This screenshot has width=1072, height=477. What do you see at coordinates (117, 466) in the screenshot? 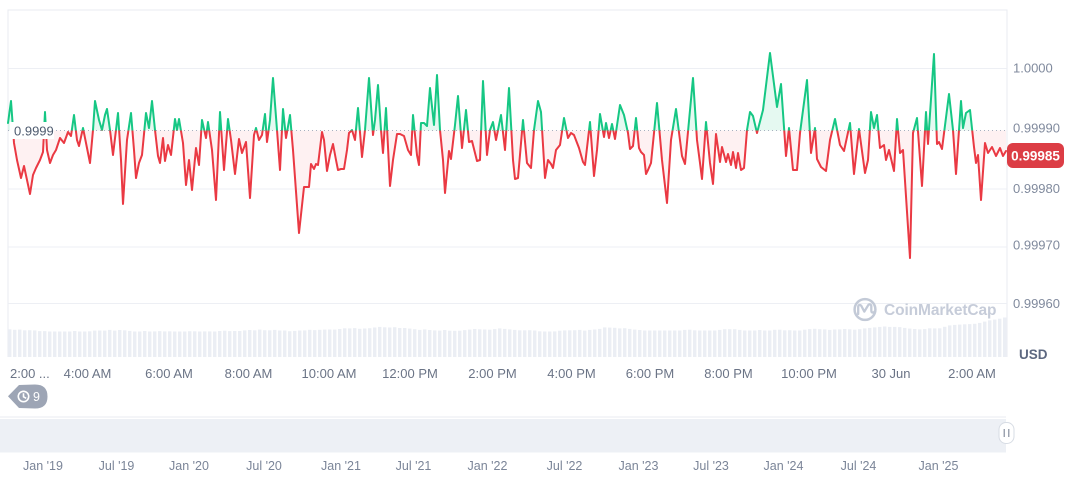
I see `svg-text: Jul '19` at bounding box center [117, 466].